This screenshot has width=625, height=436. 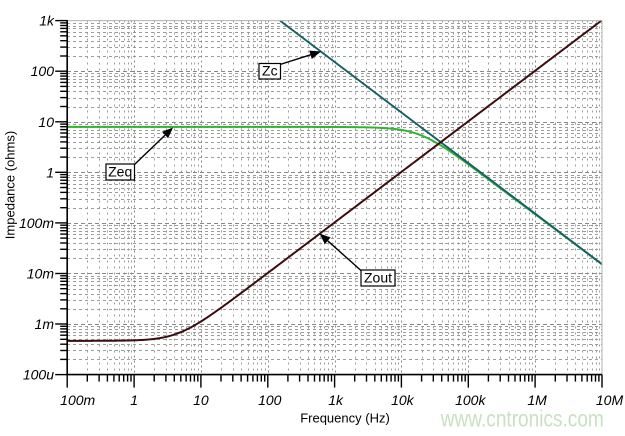 I want to click on svg-text: Zc, so click(x=270, y=71).